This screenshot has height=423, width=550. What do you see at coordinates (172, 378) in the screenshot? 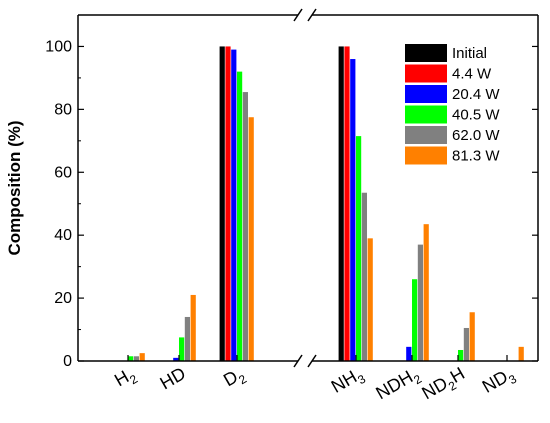
I see `x-category-label: HD` at bounding box center [172, 378].